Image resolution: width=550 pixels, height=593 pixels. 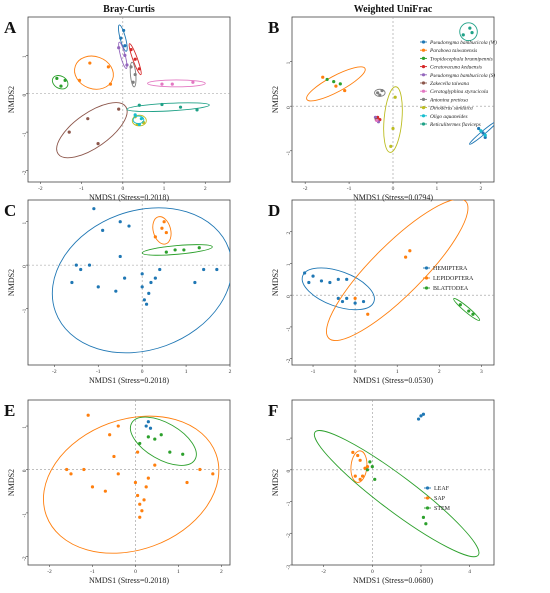 I want to click on x-tick-label: 4, so click(x=469, y=572).